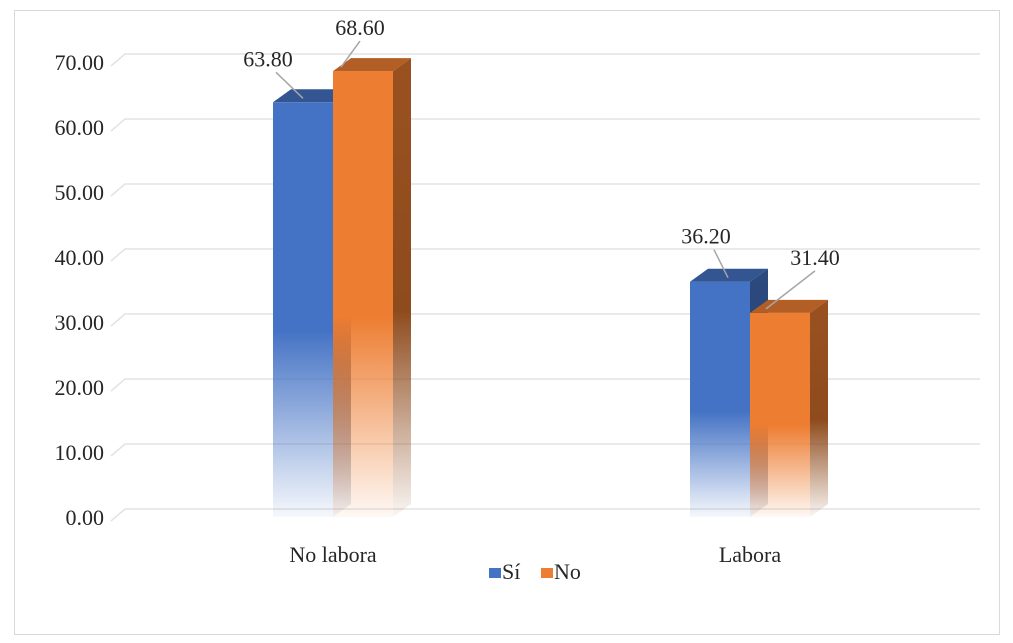  I want to click on data-label-Sí-No labora: 63.80, so click(268, 58).